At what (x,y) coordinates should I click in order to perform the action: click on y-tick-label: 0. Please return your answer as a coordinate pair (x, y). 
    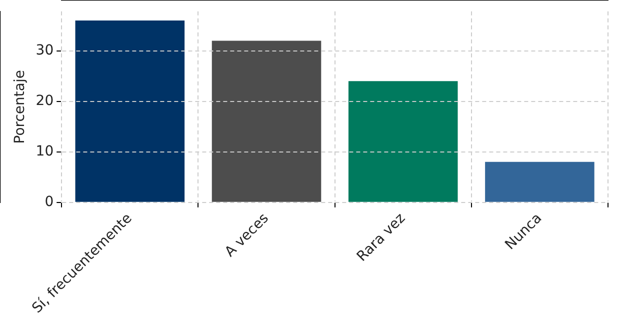
    Looking at the image, I should click on (49, 202).